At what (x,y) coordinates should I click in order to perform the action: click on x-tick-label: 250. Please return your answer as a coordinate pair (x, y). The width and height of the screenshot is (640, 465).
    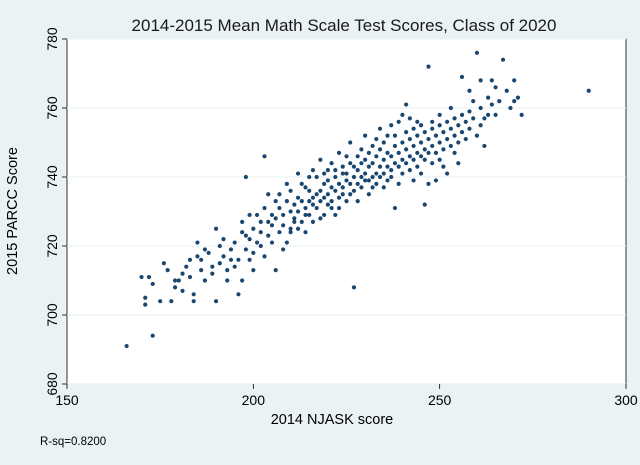
    Looking at the image, I should click on (440, 400).